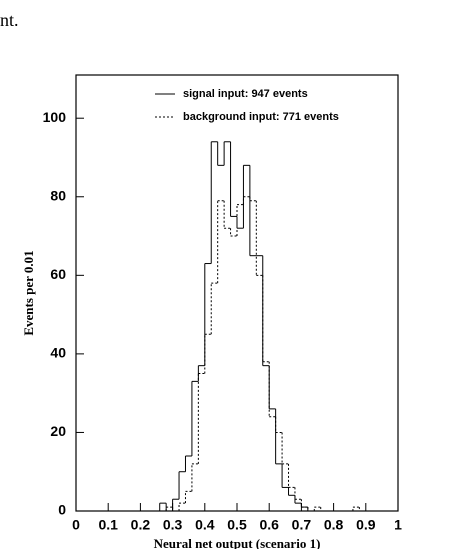  I want to click on text-fragment: nt., so click(9, 20).